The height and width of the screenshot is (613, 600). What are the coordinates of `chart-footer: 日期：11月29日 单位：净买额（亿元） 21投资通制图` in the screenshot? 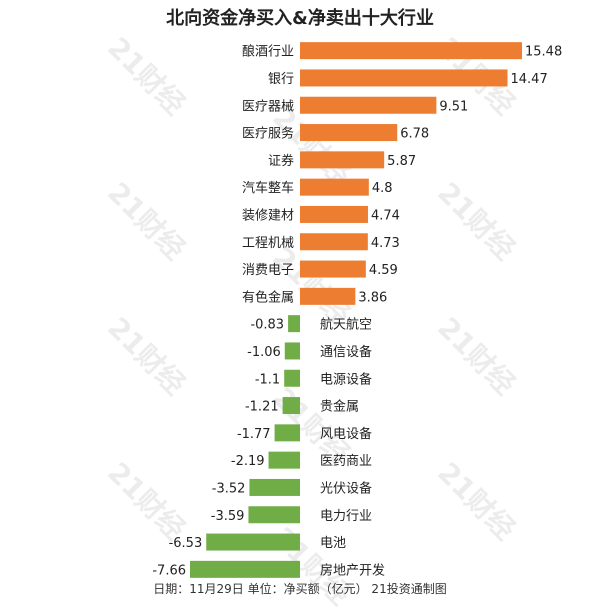 It's located at (300, 589).